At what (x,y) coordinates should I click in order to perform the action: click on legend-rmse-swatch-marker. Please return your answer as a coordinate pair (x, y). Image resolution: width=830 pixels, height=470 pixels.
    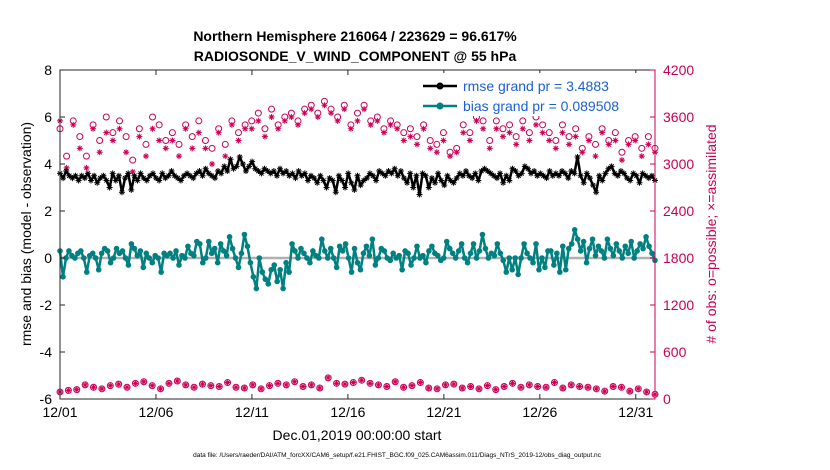
    Looking at the image, I should click on (440, 86).